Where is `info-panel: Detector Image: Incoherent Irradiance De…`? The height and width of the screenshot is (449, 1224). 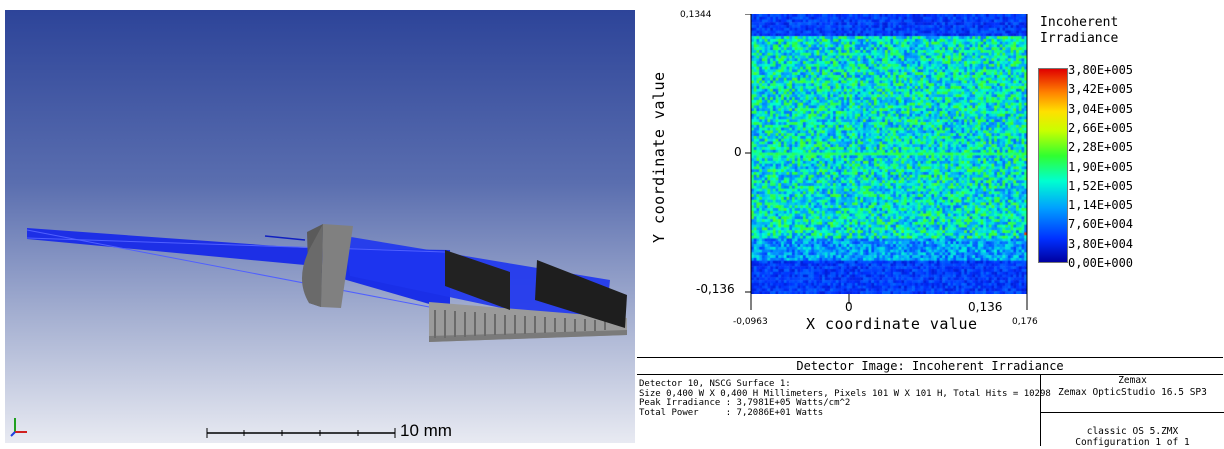
info-panel: Detector Image: Incoherent Irradiance De… is located at coordinates (930, 402).